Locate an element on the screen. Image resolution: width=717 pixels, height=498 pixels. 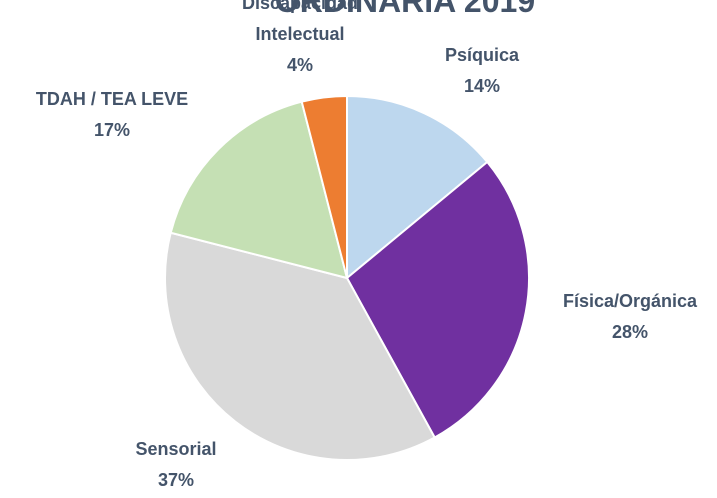
category-label: TDAH / TEA LEVE is located at coordinates (112, 99).